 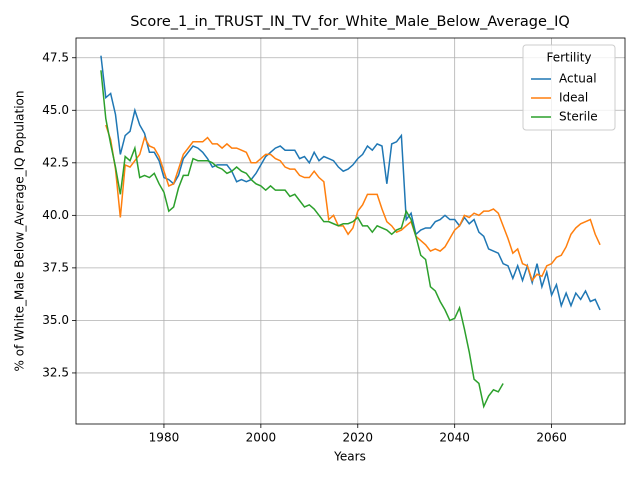 I want to click on legend-label: Sterile, so click(x=578, y=117).